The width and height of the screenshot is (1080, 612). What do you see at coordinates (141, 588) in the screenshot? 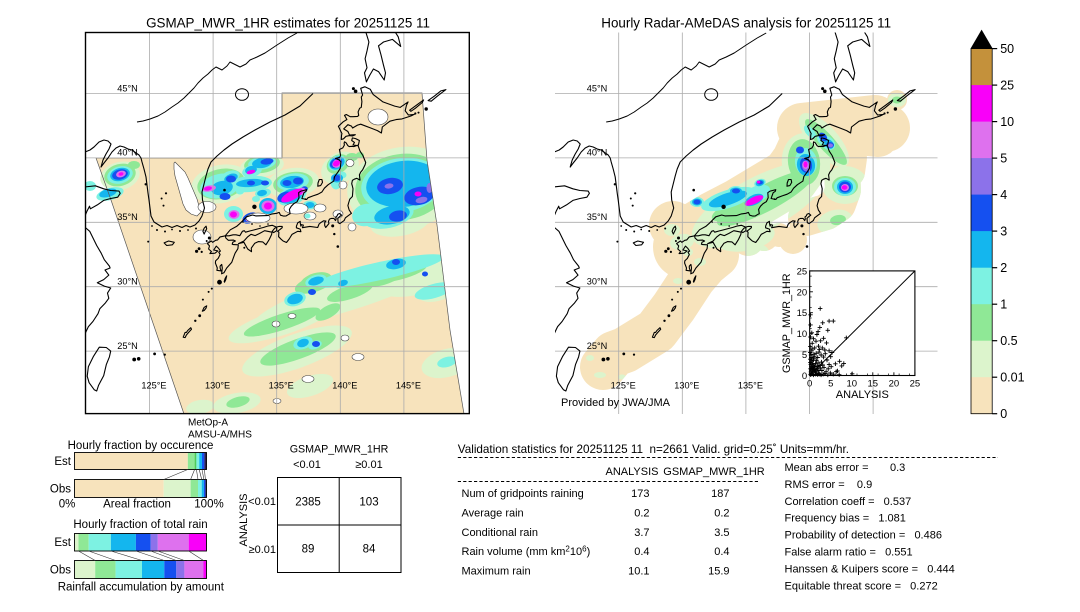
I see `svg-text:Rainfall accumulation by amoun: Rainfall accumulation by amount` at bounding box center [141, 588].